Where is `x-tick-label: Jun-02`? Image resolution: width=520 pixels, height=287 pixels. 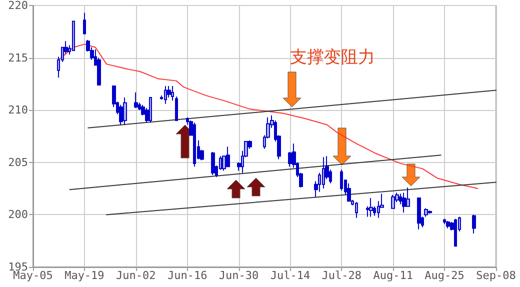 x-tick-label: Jun-02 is located at coordinates (136, 275).